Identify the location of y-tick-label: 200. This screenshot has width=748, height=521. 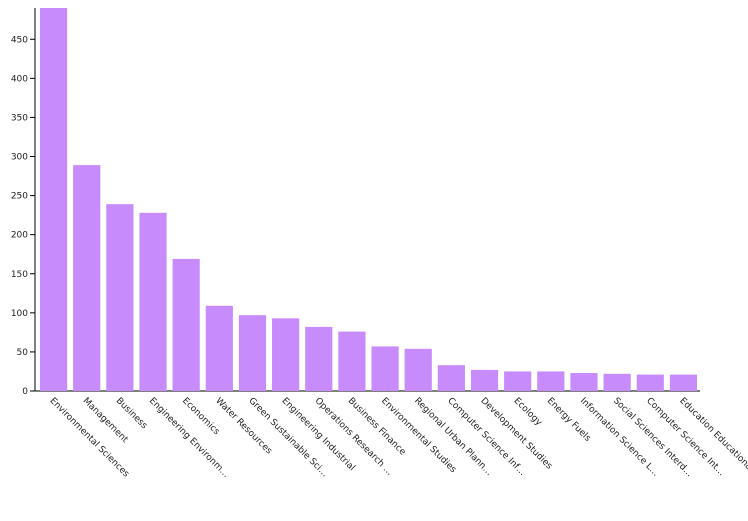
(19, 236).